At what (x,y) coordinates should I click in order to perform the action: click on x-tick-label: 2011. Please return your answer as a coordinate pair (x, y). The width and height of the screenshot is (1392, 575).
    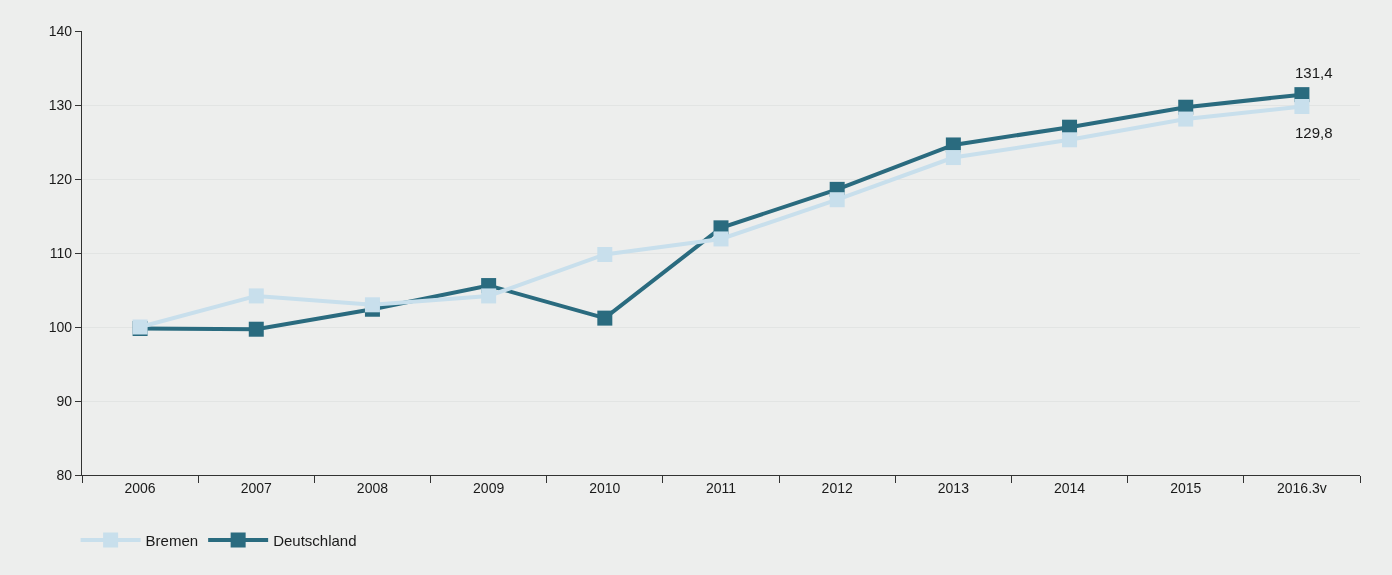
    Looking at the image, I should click on (721, 487).